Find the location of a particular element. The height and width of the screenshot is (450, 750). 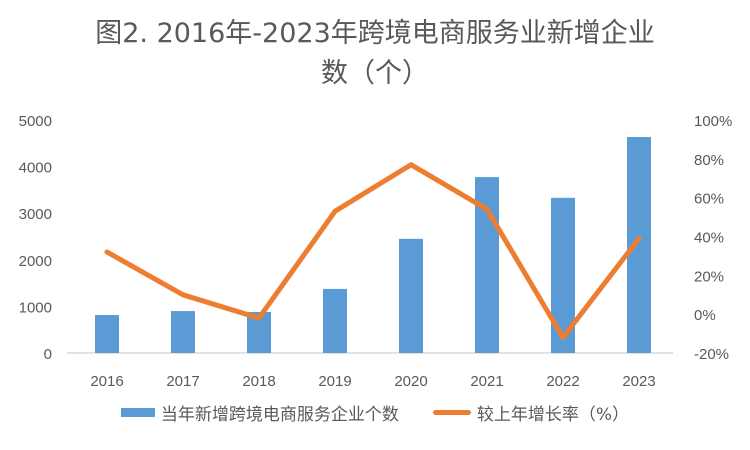

left-axis-tick: 4000 is located at coordinates (35, 168).